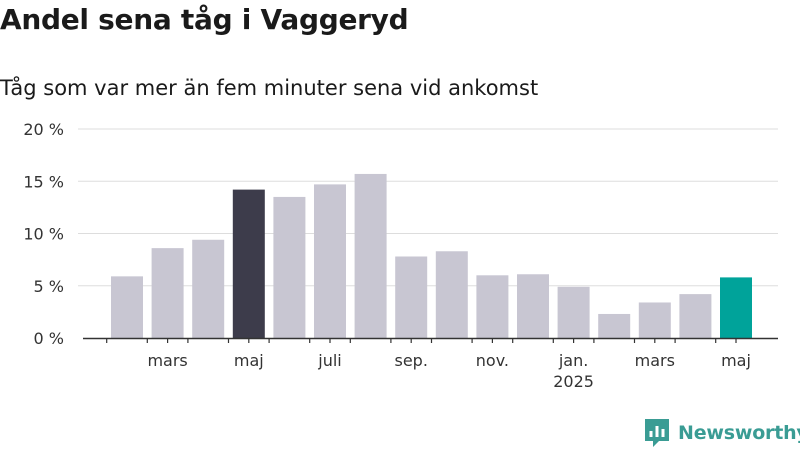 The height and width of the screenshot is (450, 800). What do you see at coordinates (49, 338) in the screenshot?
I see `y-tick-label: 0 %` at bounding box center [49, 338].